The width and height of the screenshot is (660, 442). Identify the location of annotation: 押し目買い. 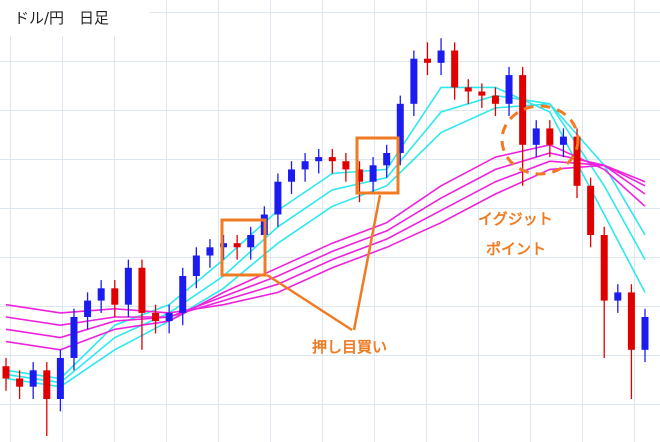
(349, 347).